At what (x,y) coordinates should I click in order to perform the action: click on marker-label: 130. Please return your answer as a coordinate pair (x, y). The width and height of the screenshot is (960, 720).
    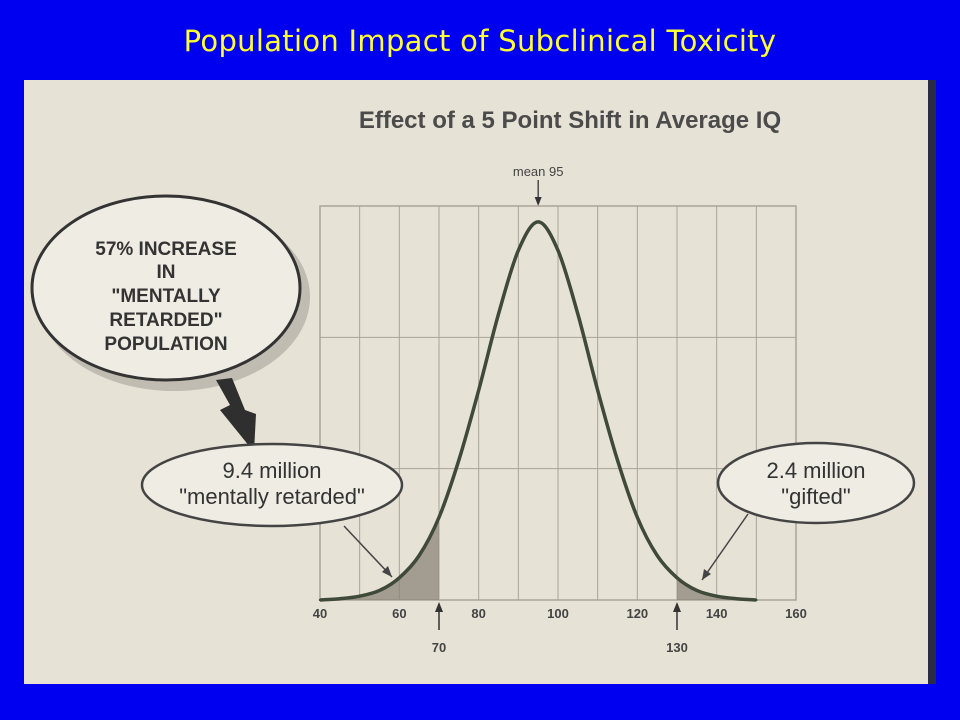
    Looking at the image, I should click on (677, 647).